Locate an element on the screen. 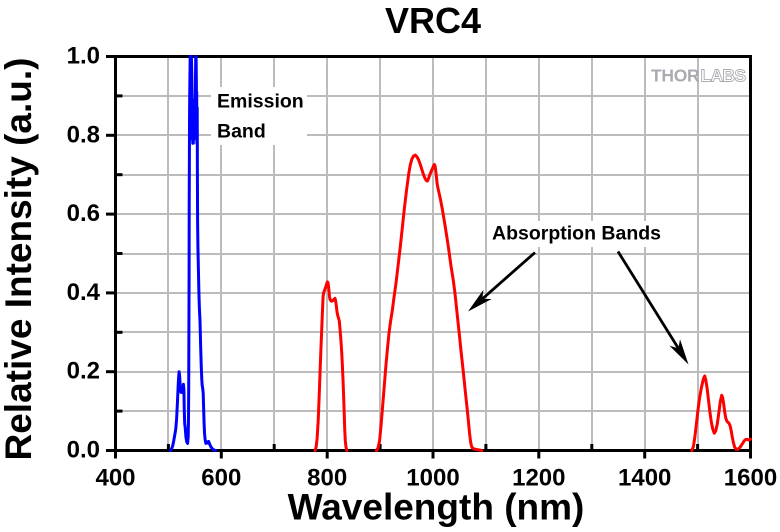 This screenshot has width=780, height=532. svg-text: Absorption Bands is located at coordinates (576, 234).